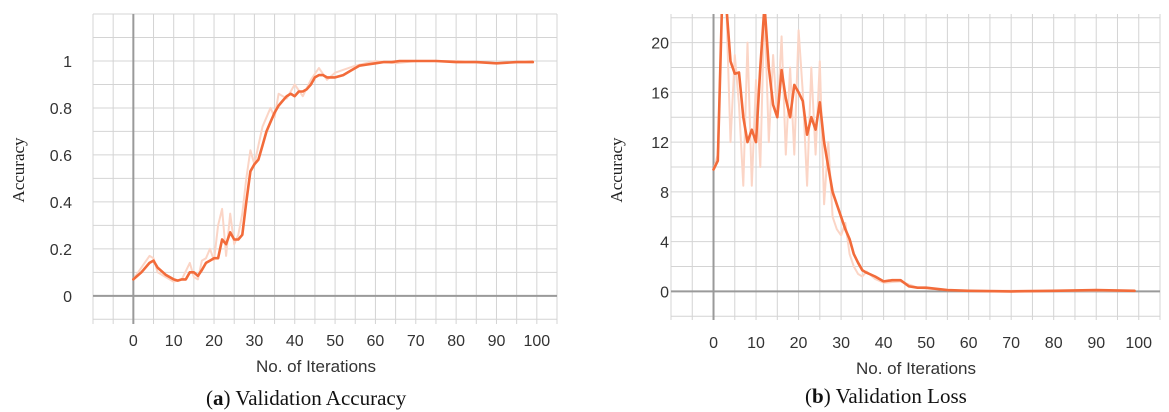 This screenshot has width=1169, height=412. Describe the element at coordinates (456, 341) in the screenshot. I see `accuracy-chart-x-tick-label: 80` at that location.